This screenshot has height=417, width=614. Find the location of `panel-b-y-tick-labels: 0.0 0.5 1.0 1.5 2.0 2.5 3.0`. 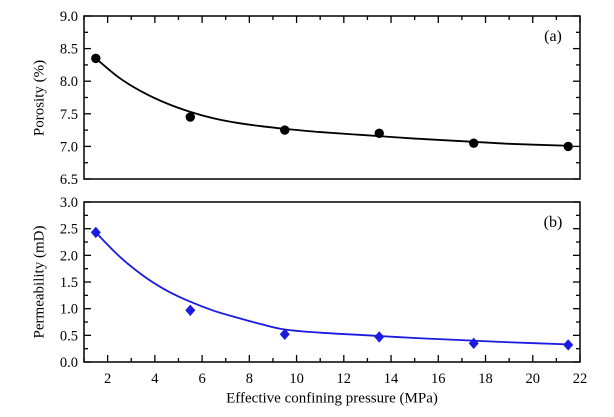

panel-b-y-tick-labels: 0.0 0.5 1.0 1.5 2.0 2.5 3.0 is located at coordinates (69, 283).